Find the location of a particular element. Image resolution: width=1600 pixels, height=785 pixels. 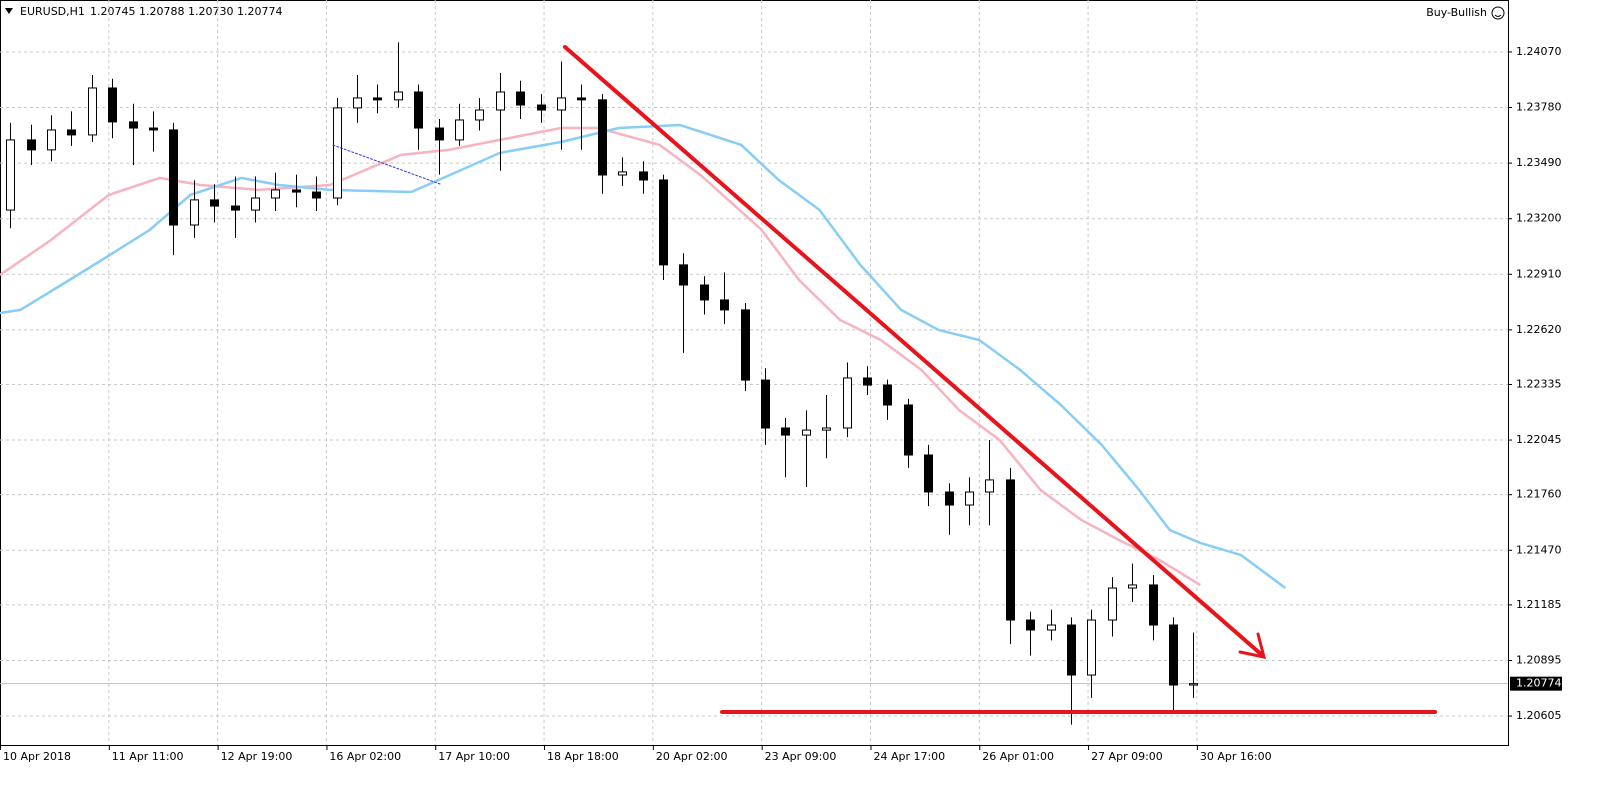

x-tick-label: 30 Apr 16:00 is located at coordinates (1236, 756).